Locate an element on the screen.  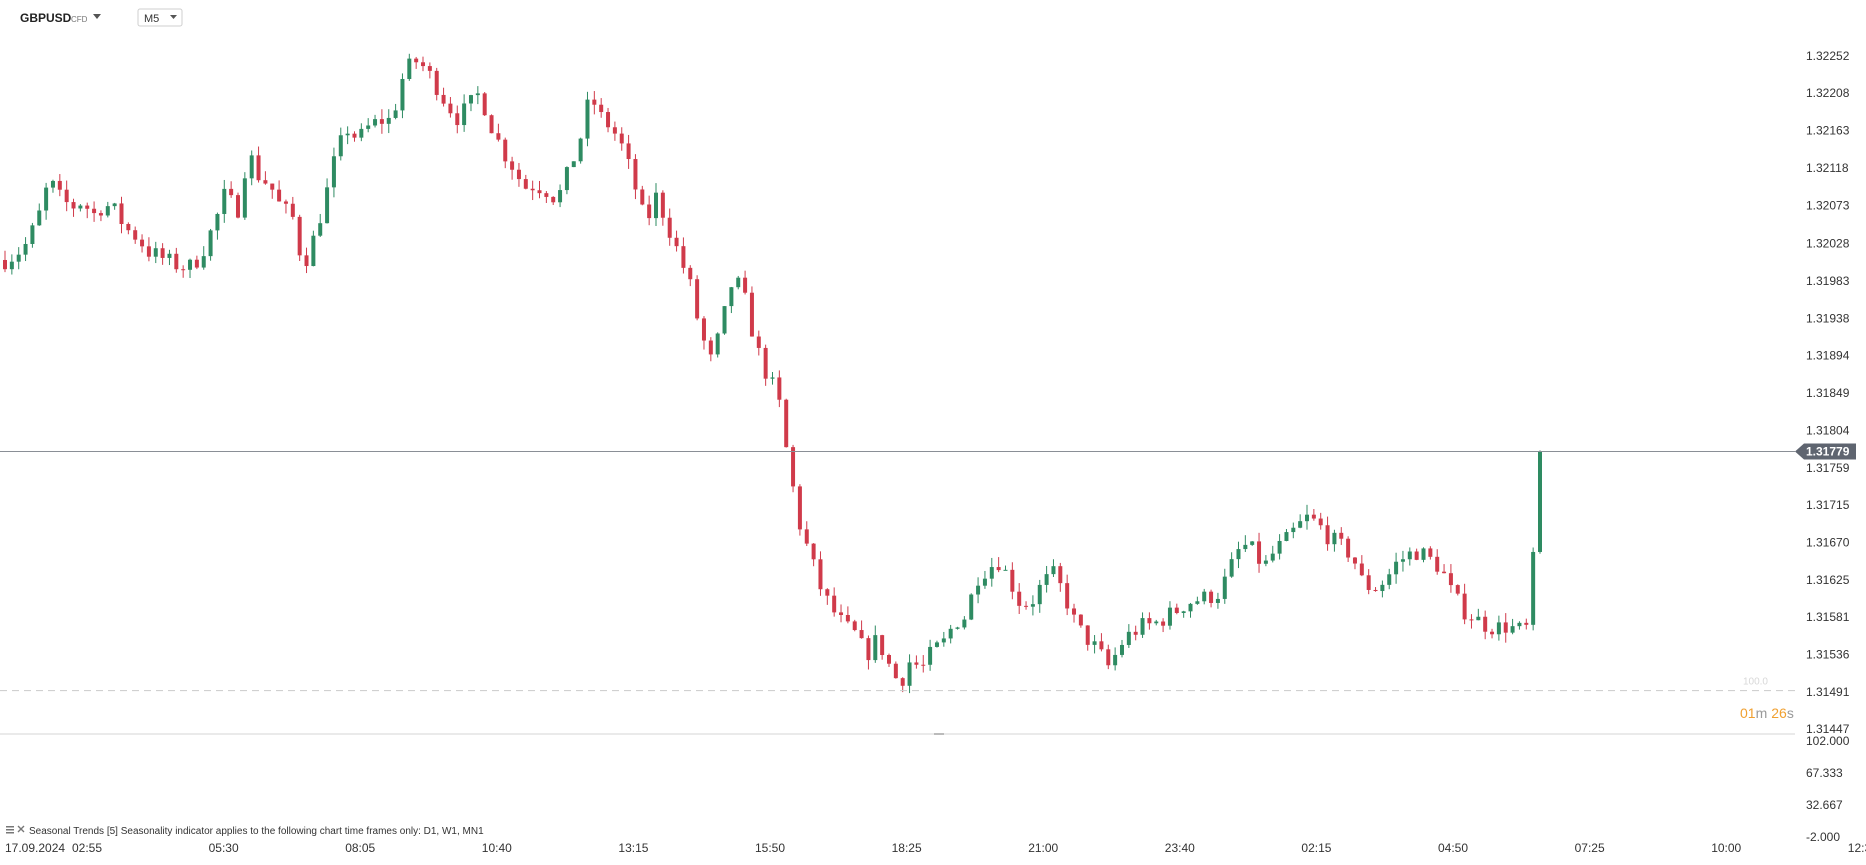
menu-icon is located at coordinates (10, 827).